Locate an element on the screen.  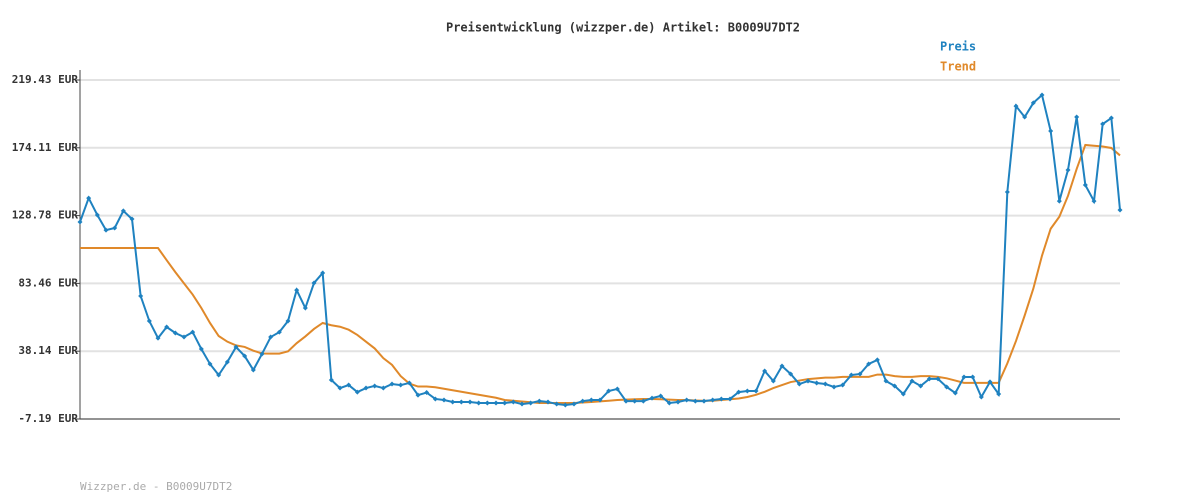
footer: Wizzper.de - B0009U7DT2 is located at coordinates (156, 486).